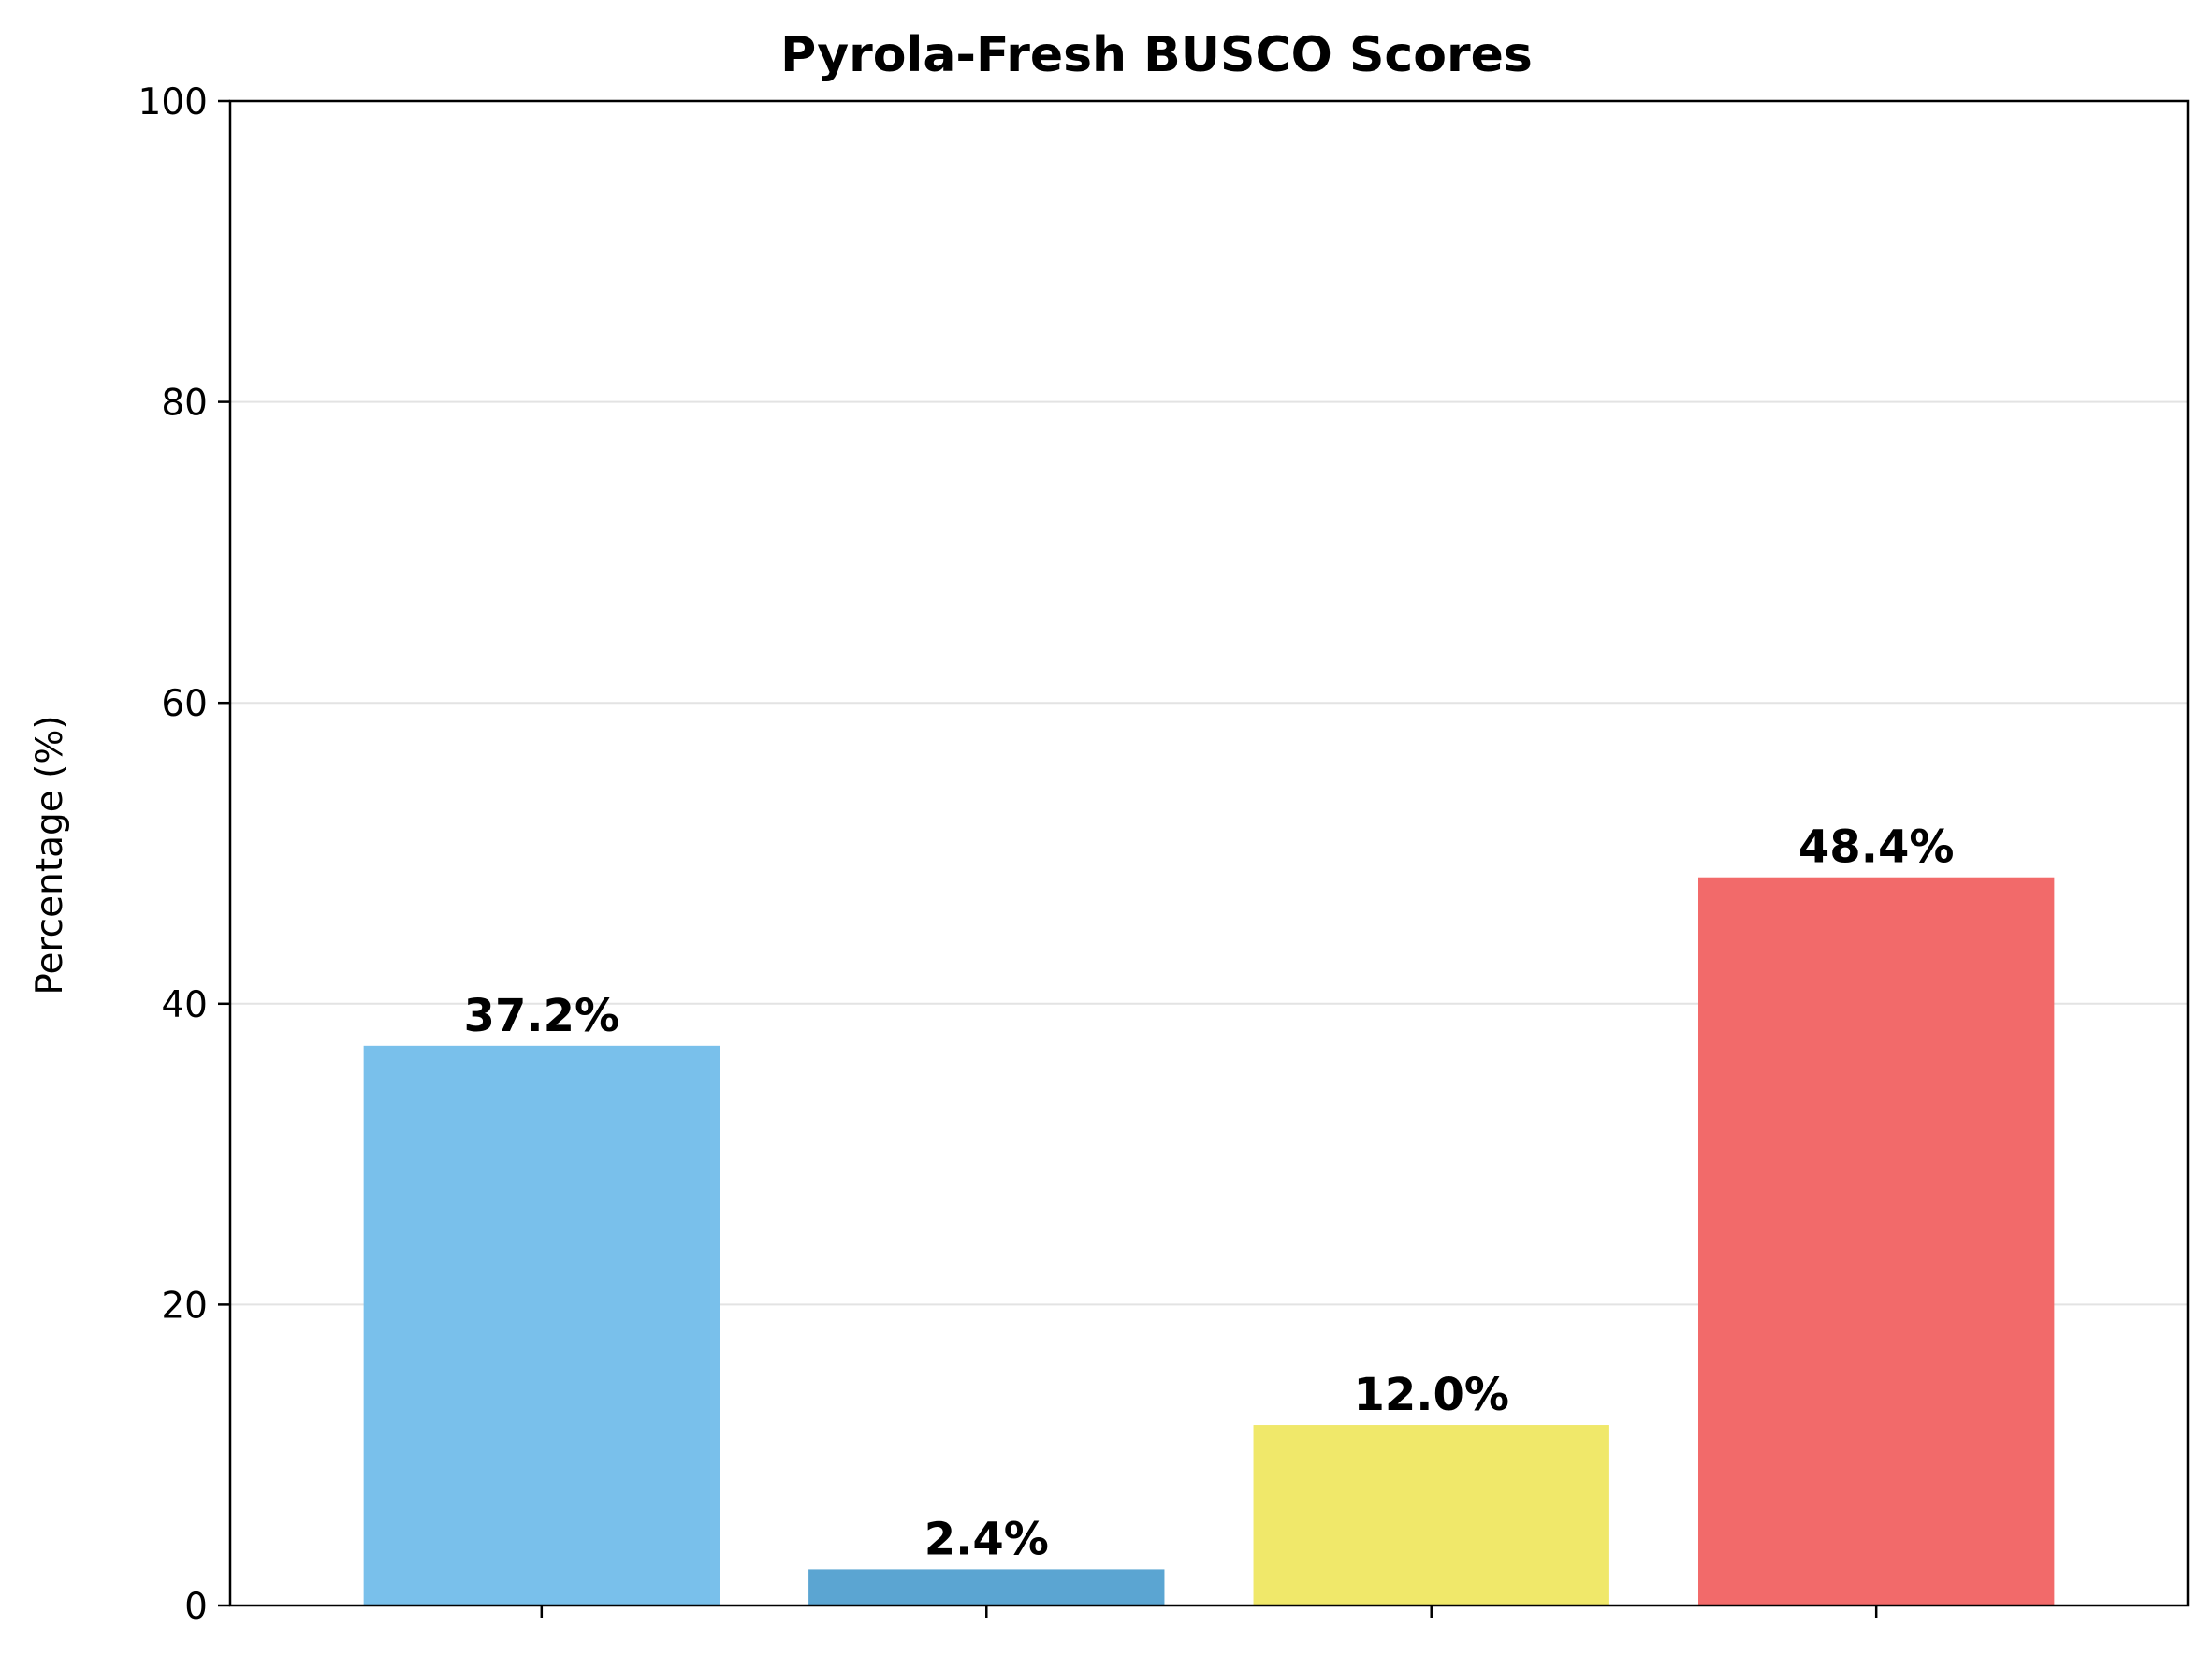 This screenshot has height=1656, width=2212. Describe the element at coordinates (986, 1539) in the screenshot. I see `bar-value-label: 2.4%` at that location.